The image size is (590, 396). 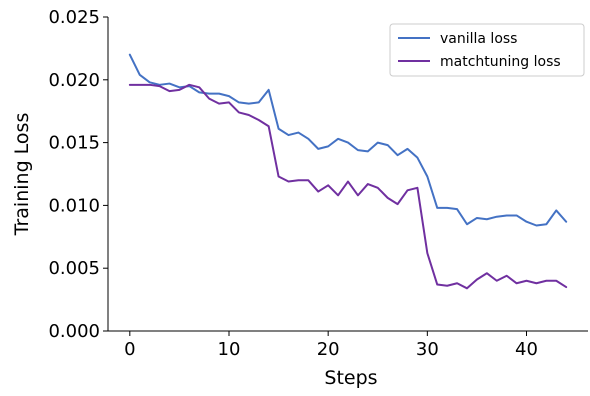 I want to click on x-tick-label: 20, so click(x=328, y=349).